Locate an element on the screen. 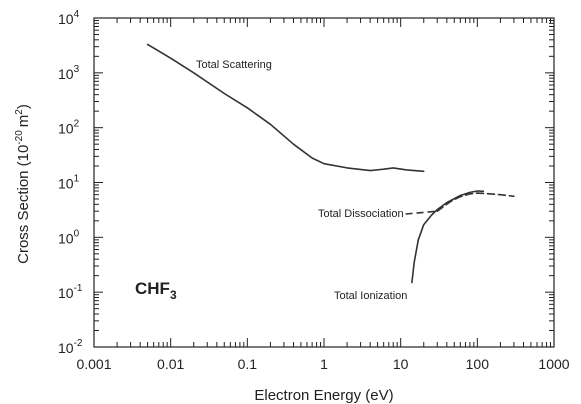  y-tick-exp: 2 is located at coordinates (77, 124).